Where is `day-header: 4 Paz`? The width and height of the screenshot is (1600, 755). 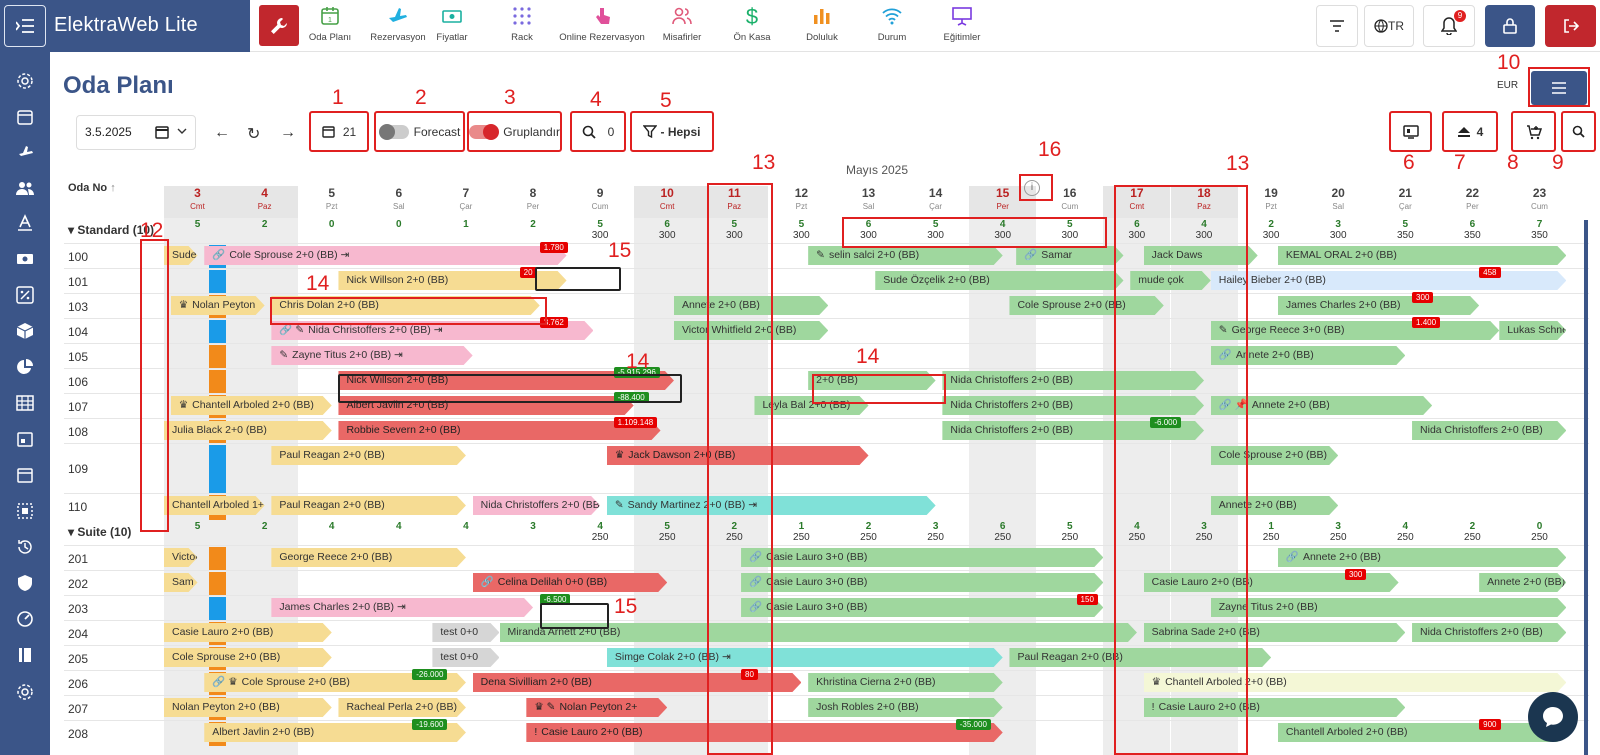
day-header: 4 Paz is located at coordinates (265, 202).